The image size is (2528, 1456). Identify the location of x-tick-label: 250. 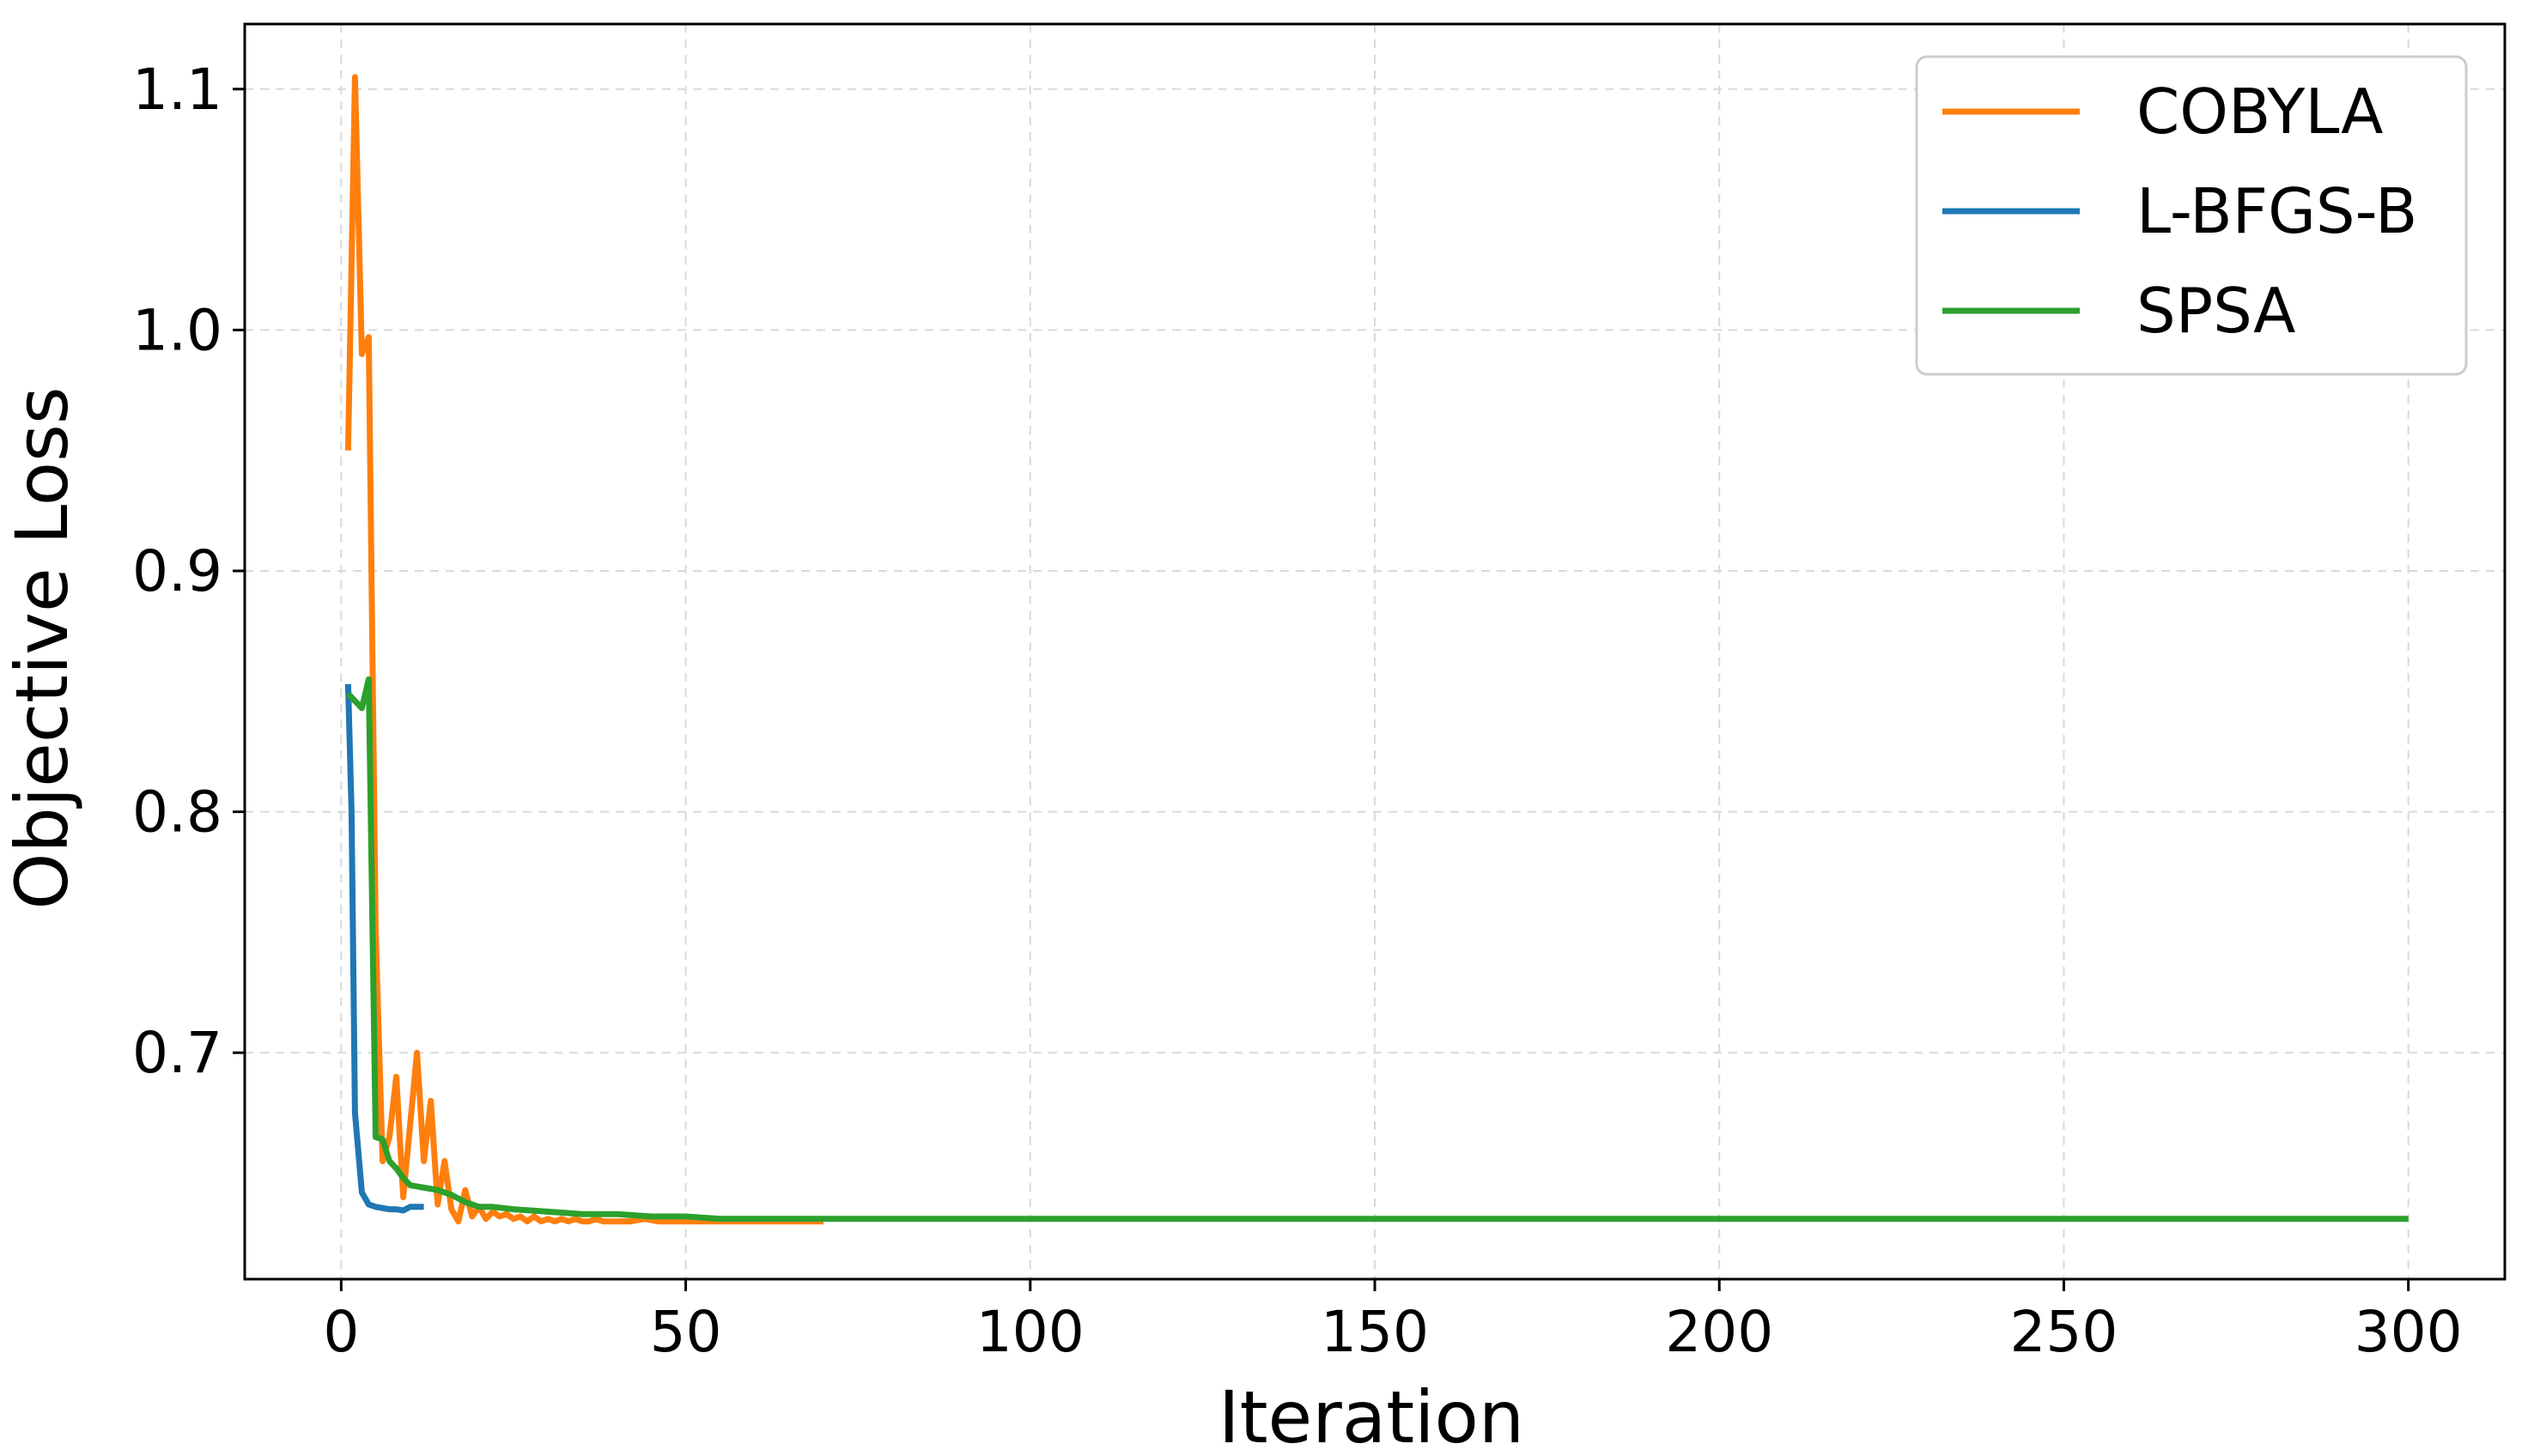
(2063, 1332).